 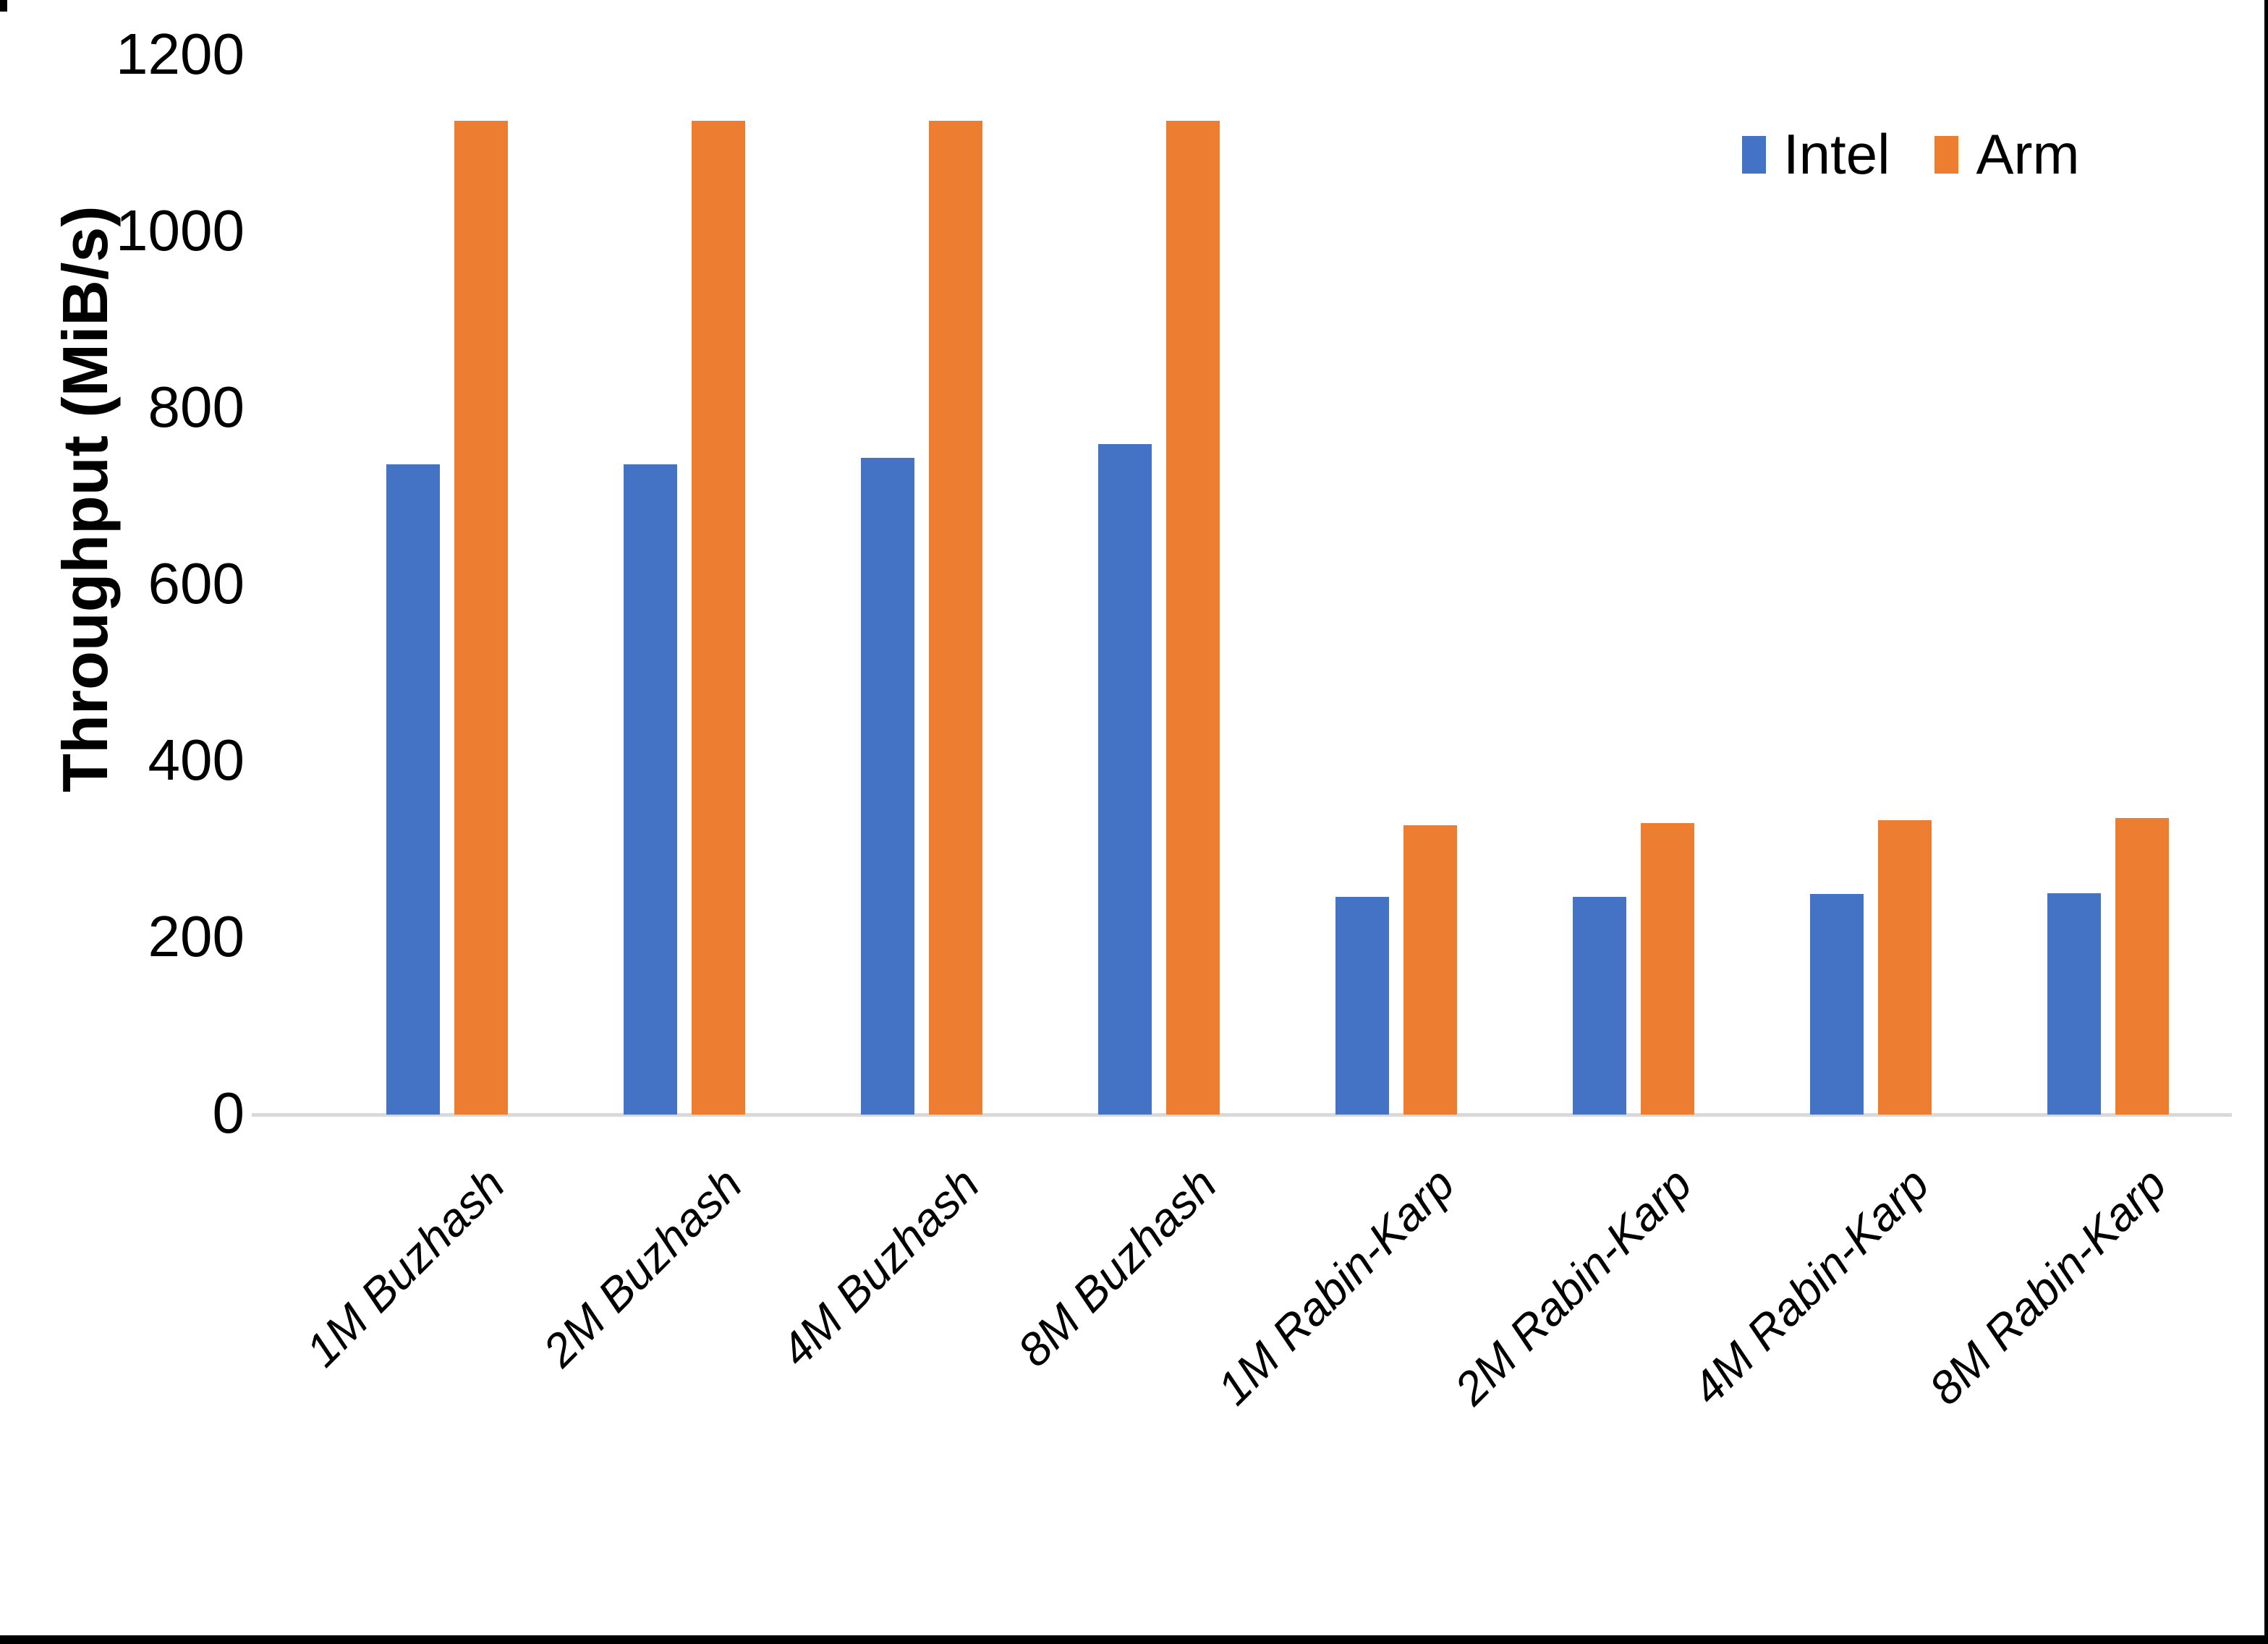 What do you see at coordinates (1134, 1639) in the screenshot?
I see `screenshot-bottom-border` at bounding box center [1134, 1639].